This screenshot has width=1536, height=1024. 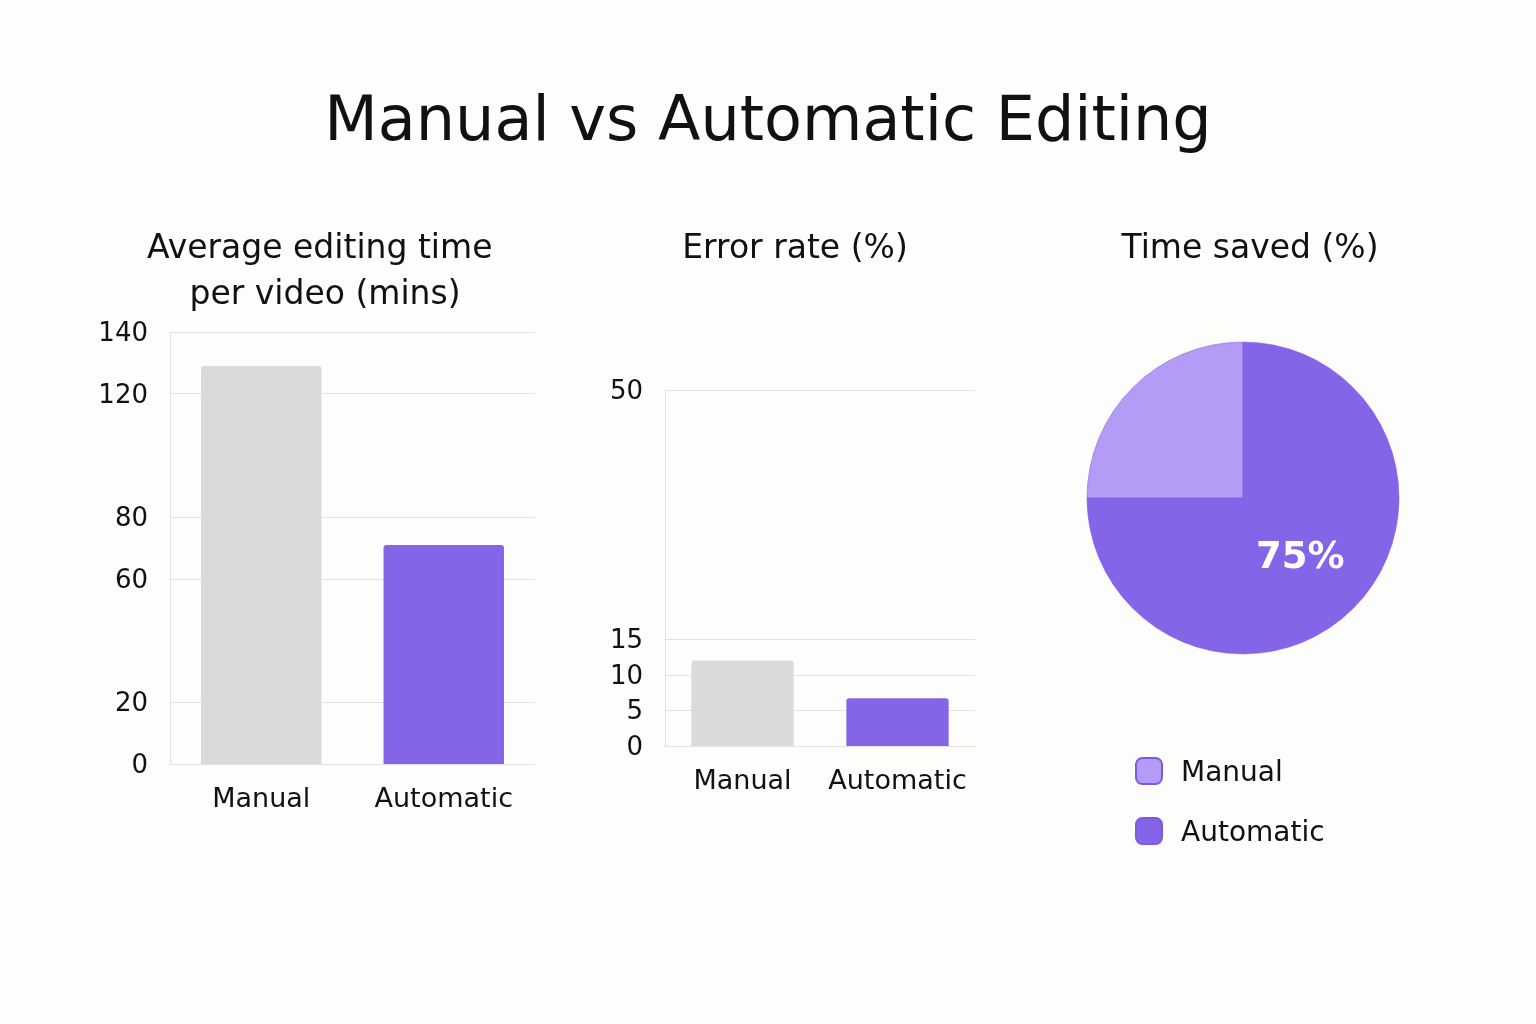 I want to click on data-label: 75%, so click(x=1300, y=555).